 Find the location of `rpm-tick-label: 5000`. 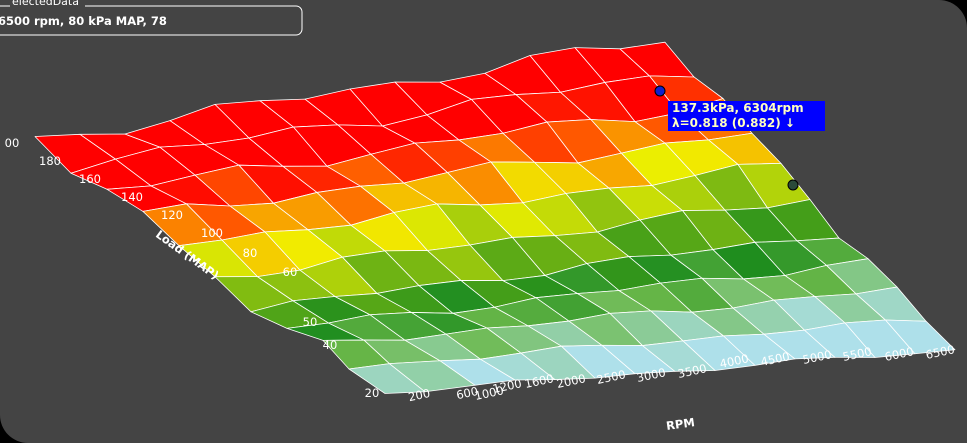

rpm-tick-label: 5000 is located at coordinates (817, 357).